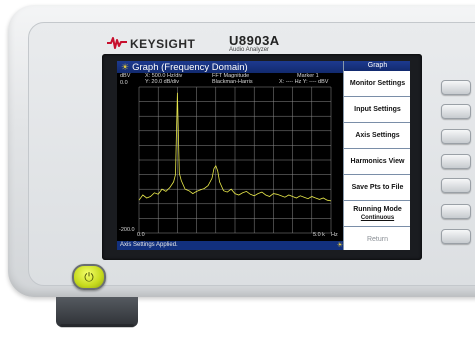  I want to click on y-scale-label: Y: 20.0 dB/div, so click(162, 82).